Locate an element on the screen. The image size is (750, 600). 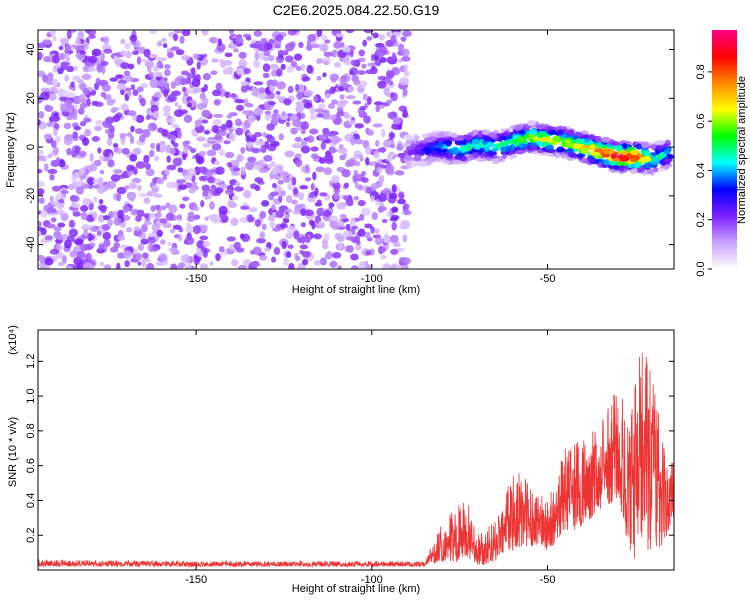
snr-x-tick-label: -100 is located at coordinates (372, 580).